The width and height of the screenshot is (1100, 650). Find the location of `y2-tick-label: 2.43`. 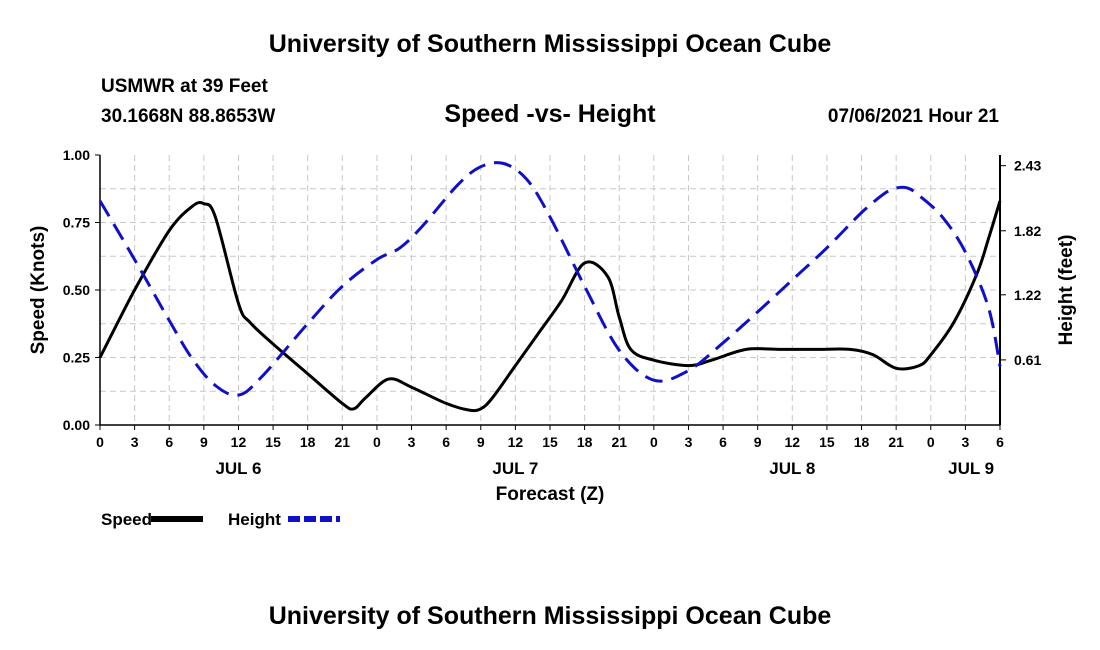

y2-tick-label: 2.43 is located at coordinates (1027, 166).